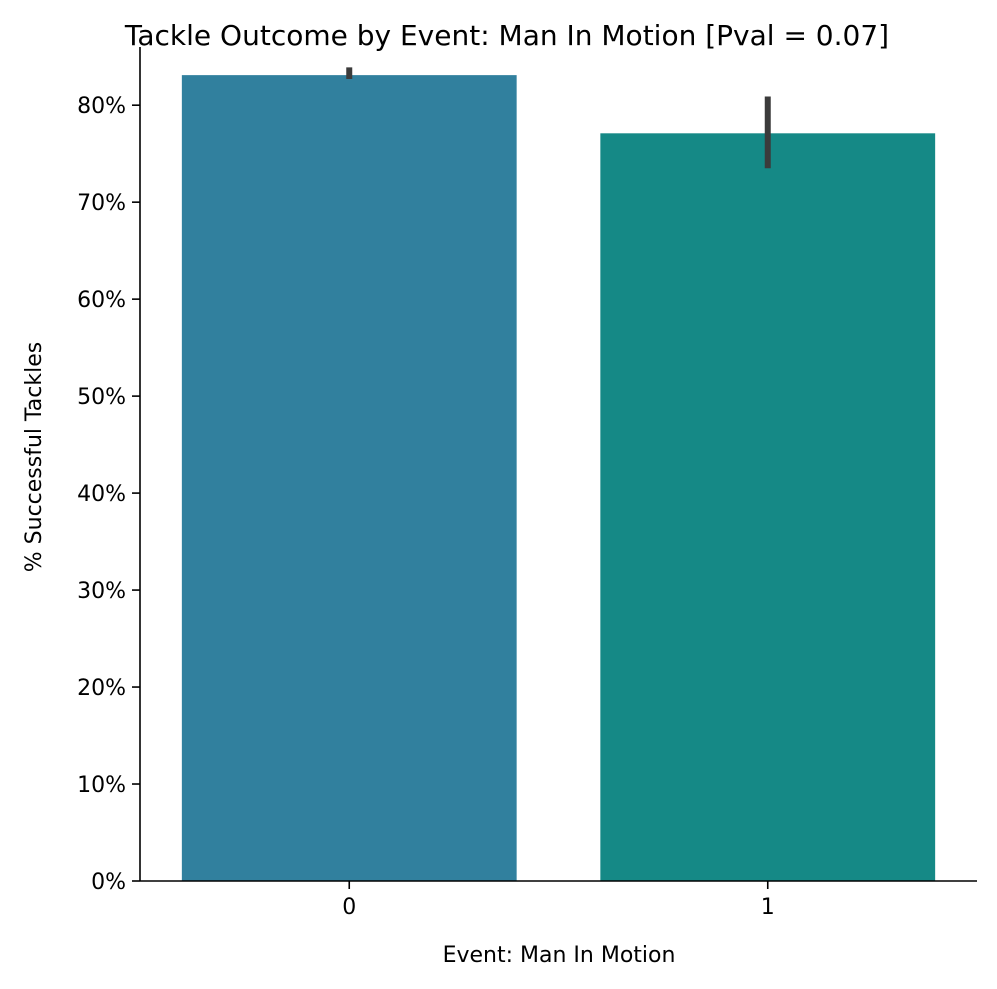  I want to click on y-tick-label-40: 40%, so click(101, 494).